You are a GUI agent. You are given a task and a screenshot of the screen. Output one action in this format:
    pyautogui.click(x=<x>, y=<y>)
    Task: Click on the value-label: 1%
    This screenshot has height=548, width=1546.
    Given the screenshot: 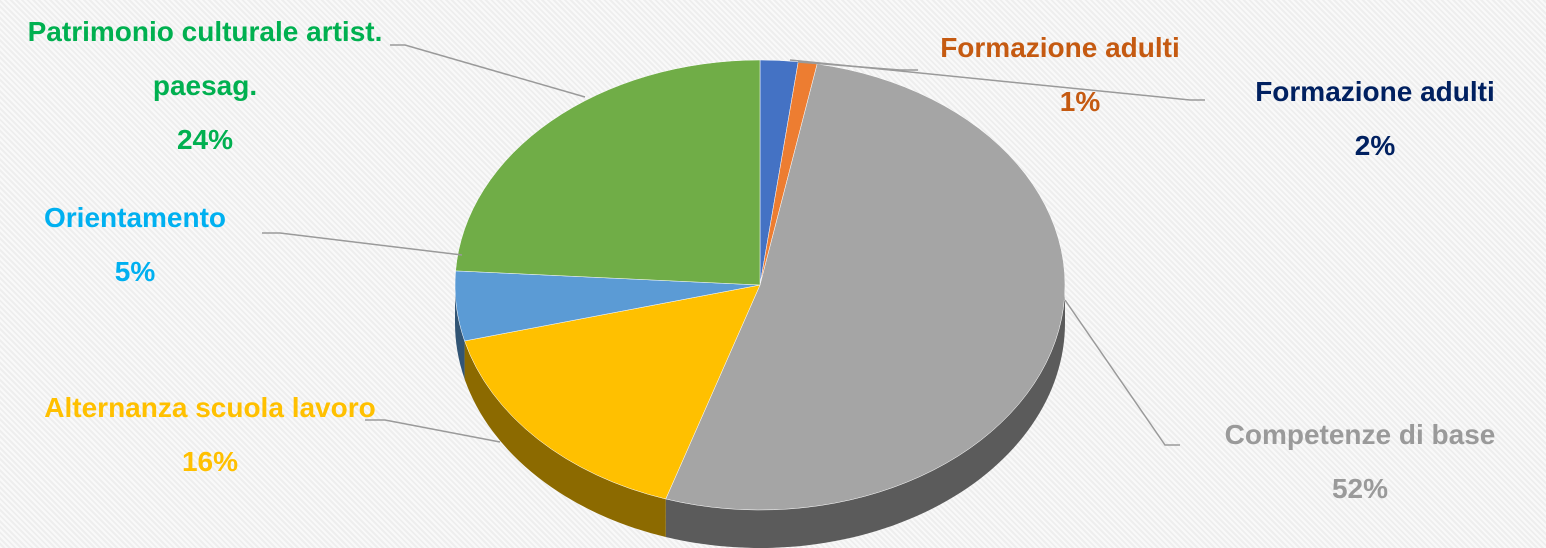 What is the action you would take?
    pyautogui.click(x=1080, y=101)
    